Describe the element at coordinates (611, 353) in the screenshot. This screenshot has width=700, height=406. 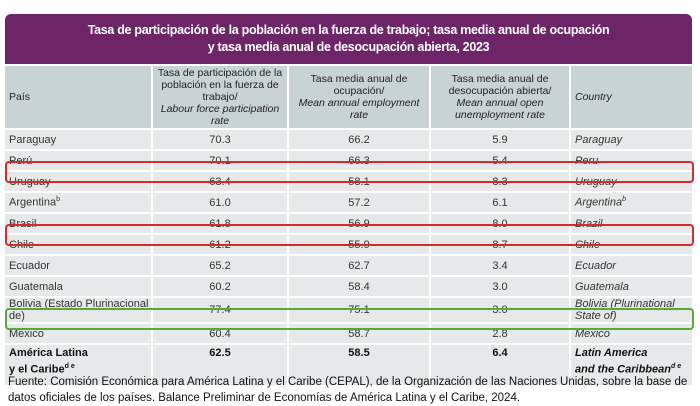
I see `total-country-1: Latin America` at that location.